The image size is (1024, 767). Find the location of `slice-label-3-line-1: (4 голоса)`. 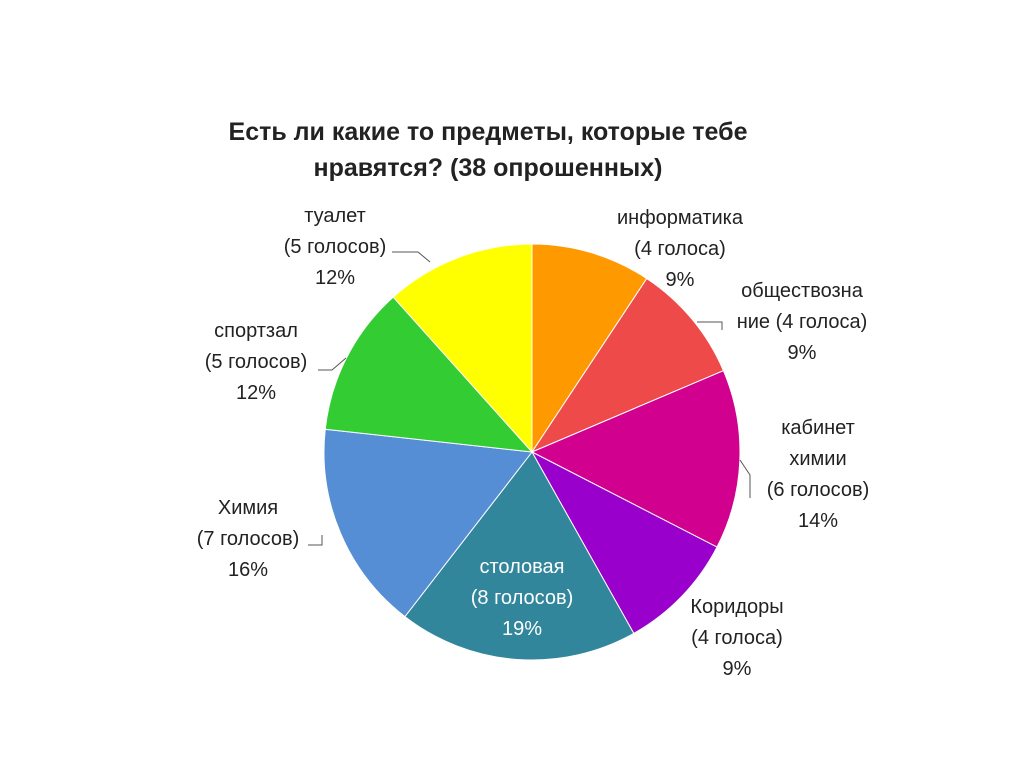

slice-label-3-line-1: (4 голоса) is located at coordinates (737, 638).